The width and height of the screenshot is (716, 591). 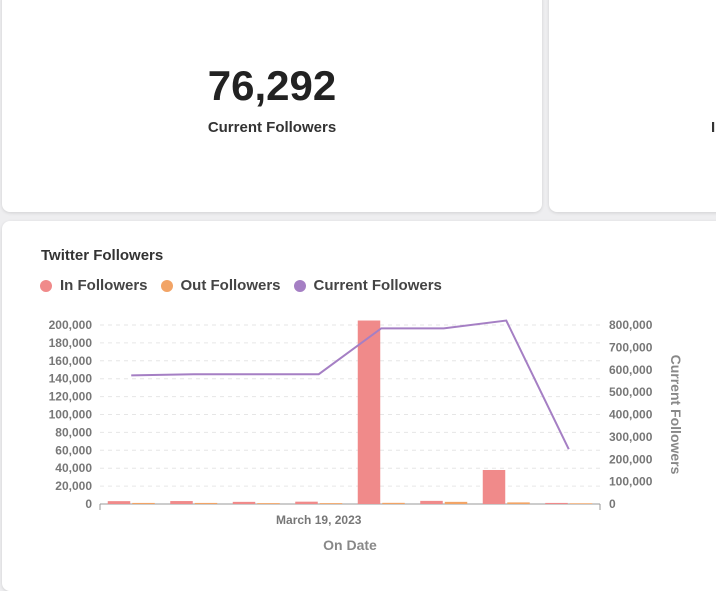 What do you see at coordinates (73, 486) in the screenshot?
I see `y-tick-label: 20,000` at bounding box center [73, 486].